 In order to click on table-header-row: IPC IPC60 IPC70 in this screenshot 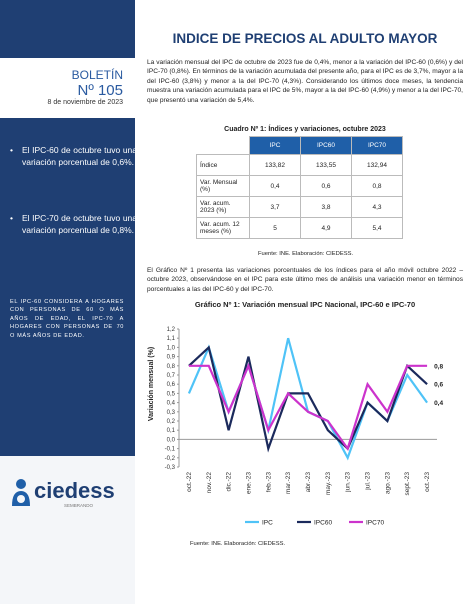, I will do `click(299, 145)`.